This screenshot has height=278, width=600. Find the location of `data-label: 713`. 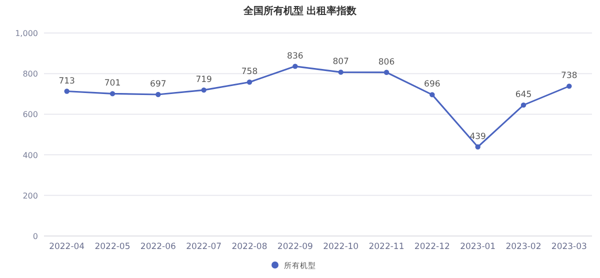

data-label: 713 is located at coordinates (66, 81).